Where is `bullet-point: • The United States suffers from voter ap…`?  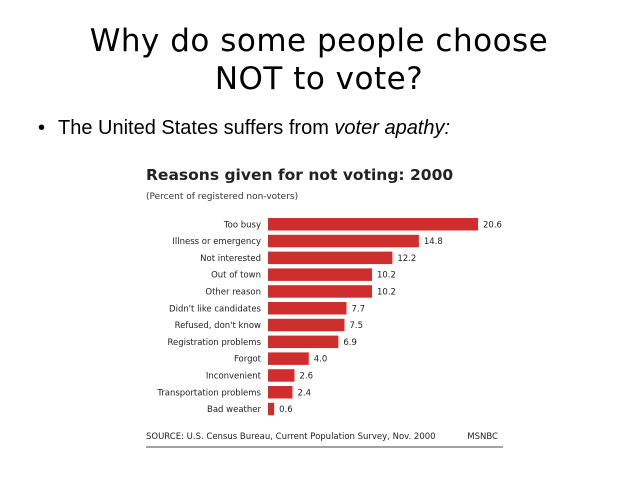
bullet-point: • The United States suffers from voter ap… is located at coordinates (244, 128).